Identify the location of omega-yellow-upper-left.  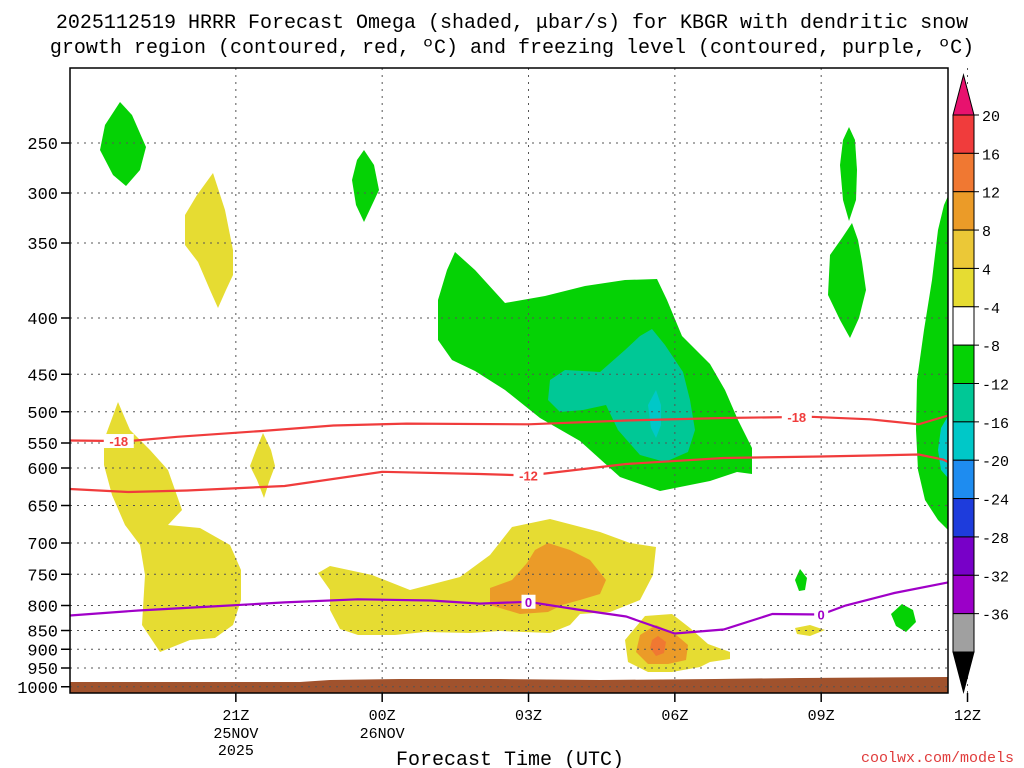
(209, 240).